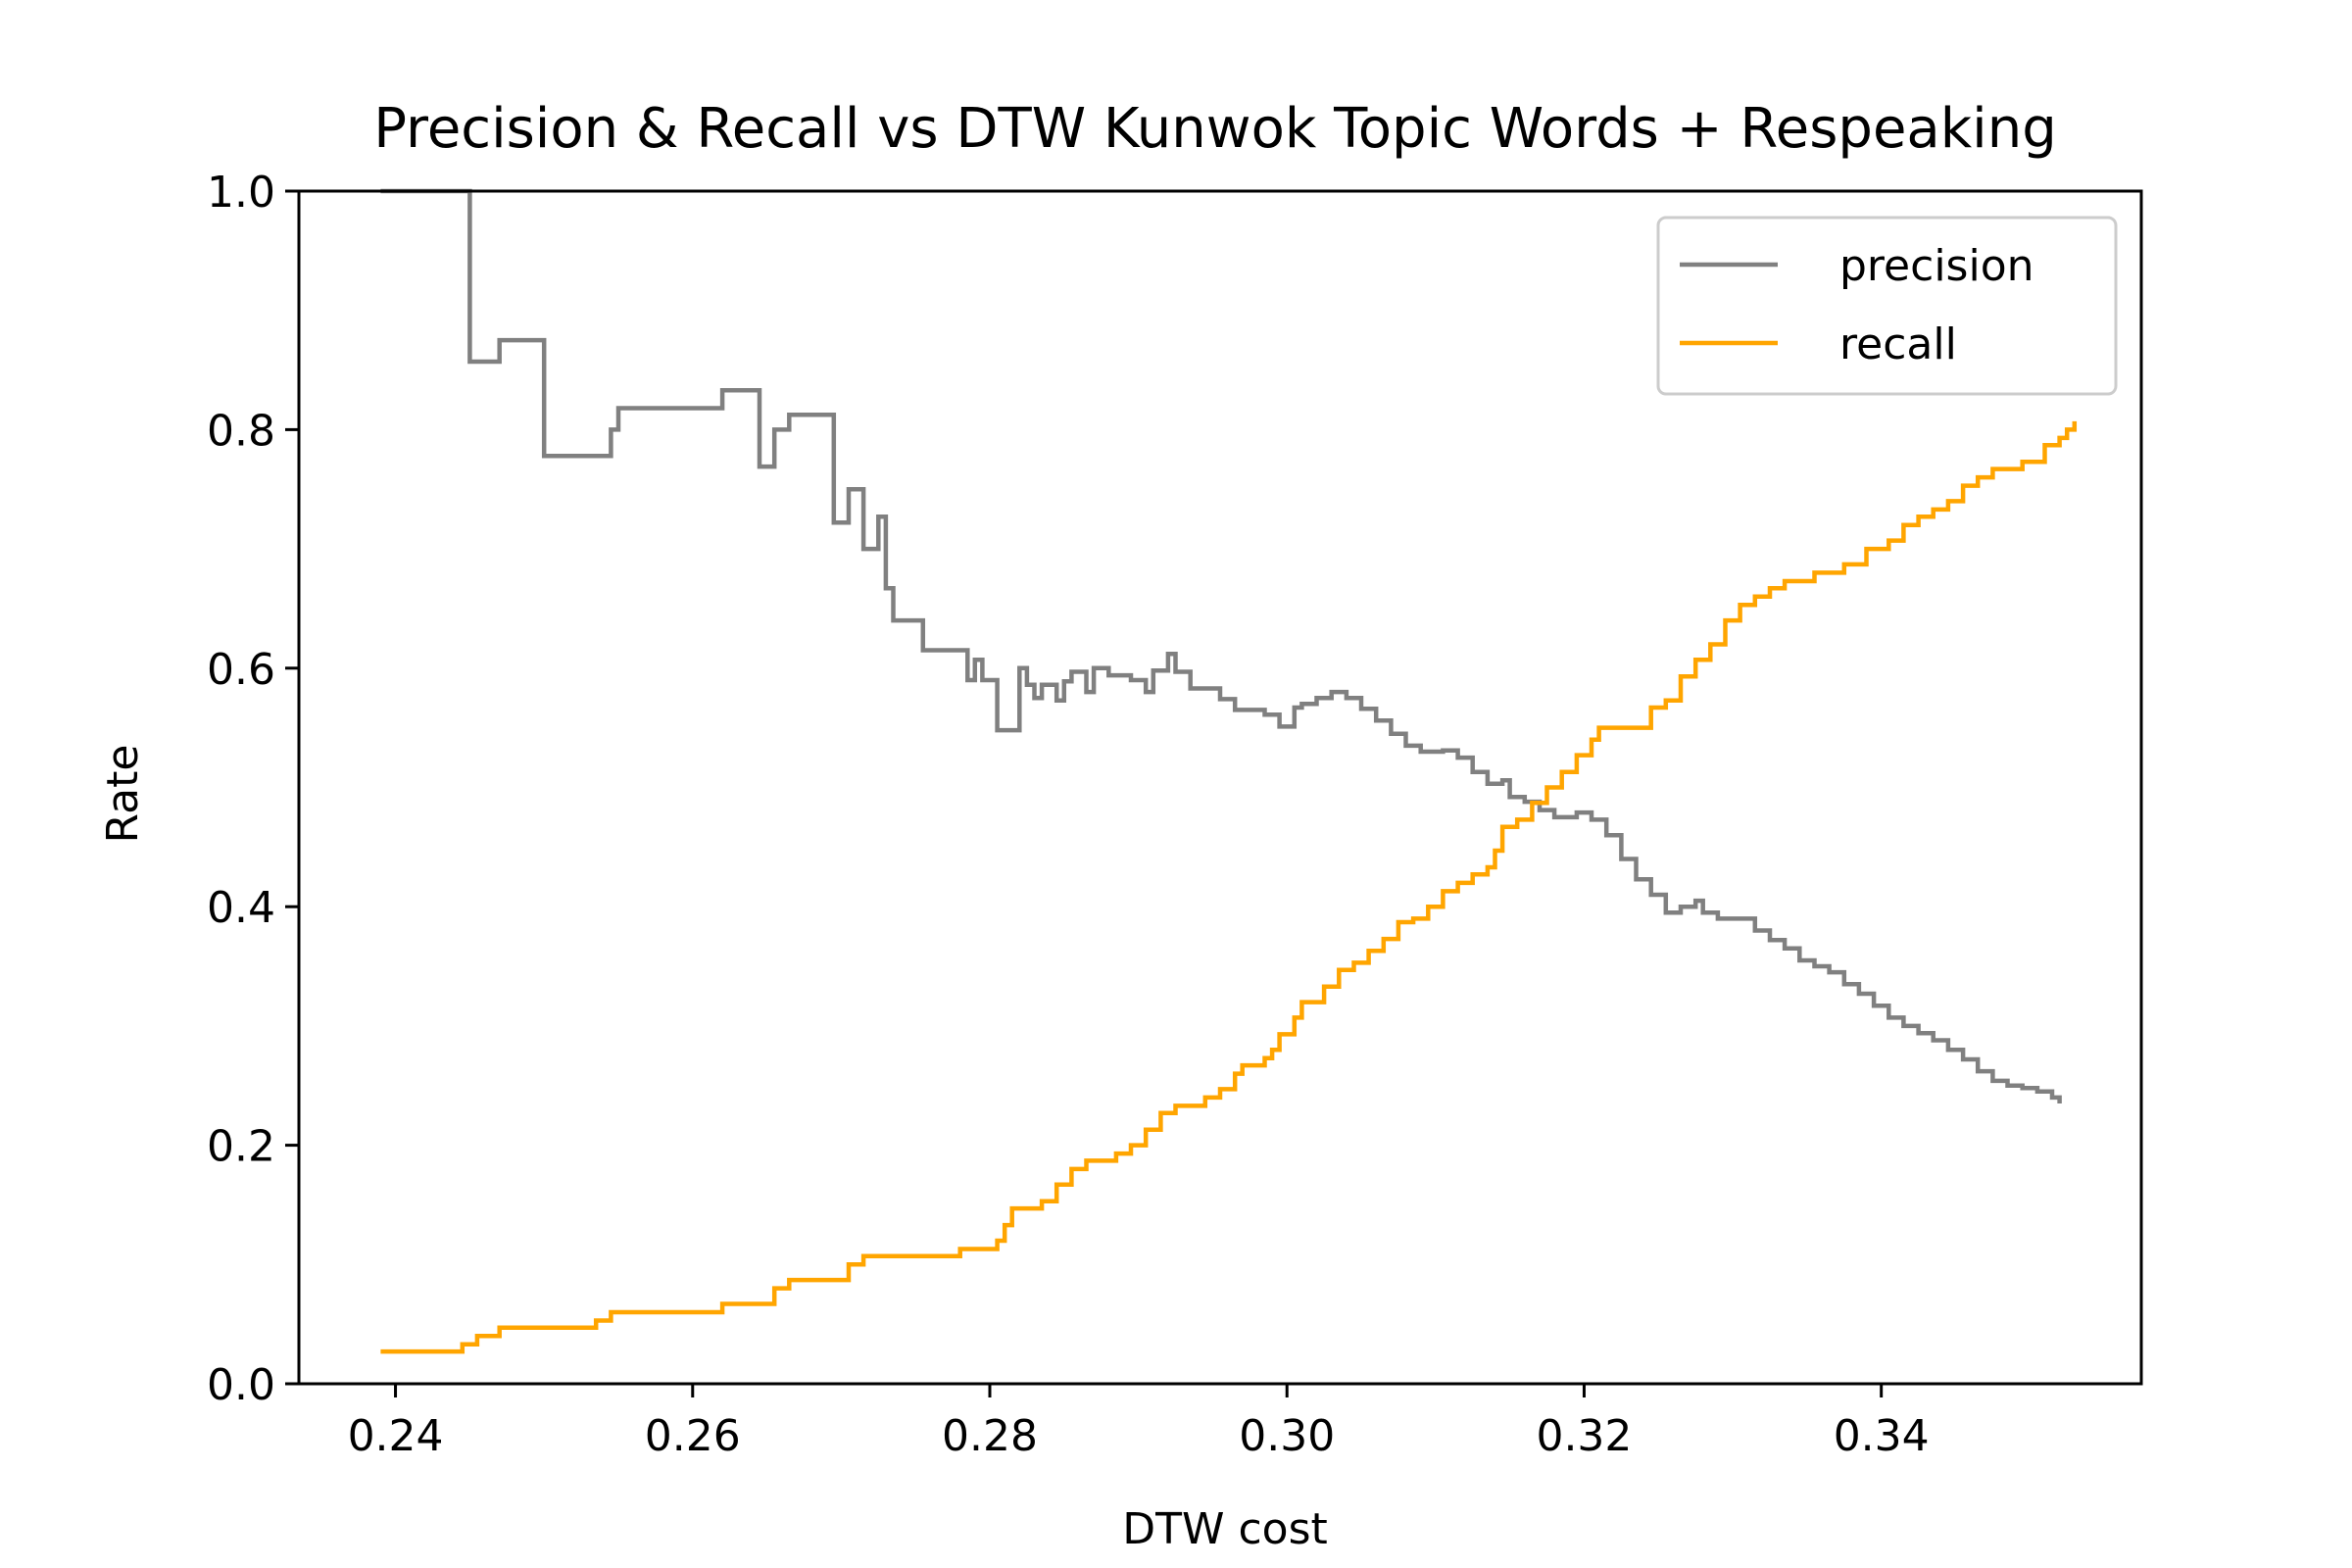  What do you see at coordinates (1225, 1529) in the screenshot?
I see `x-axis-label: DTW cost` at bounding box center [1225, 1529].